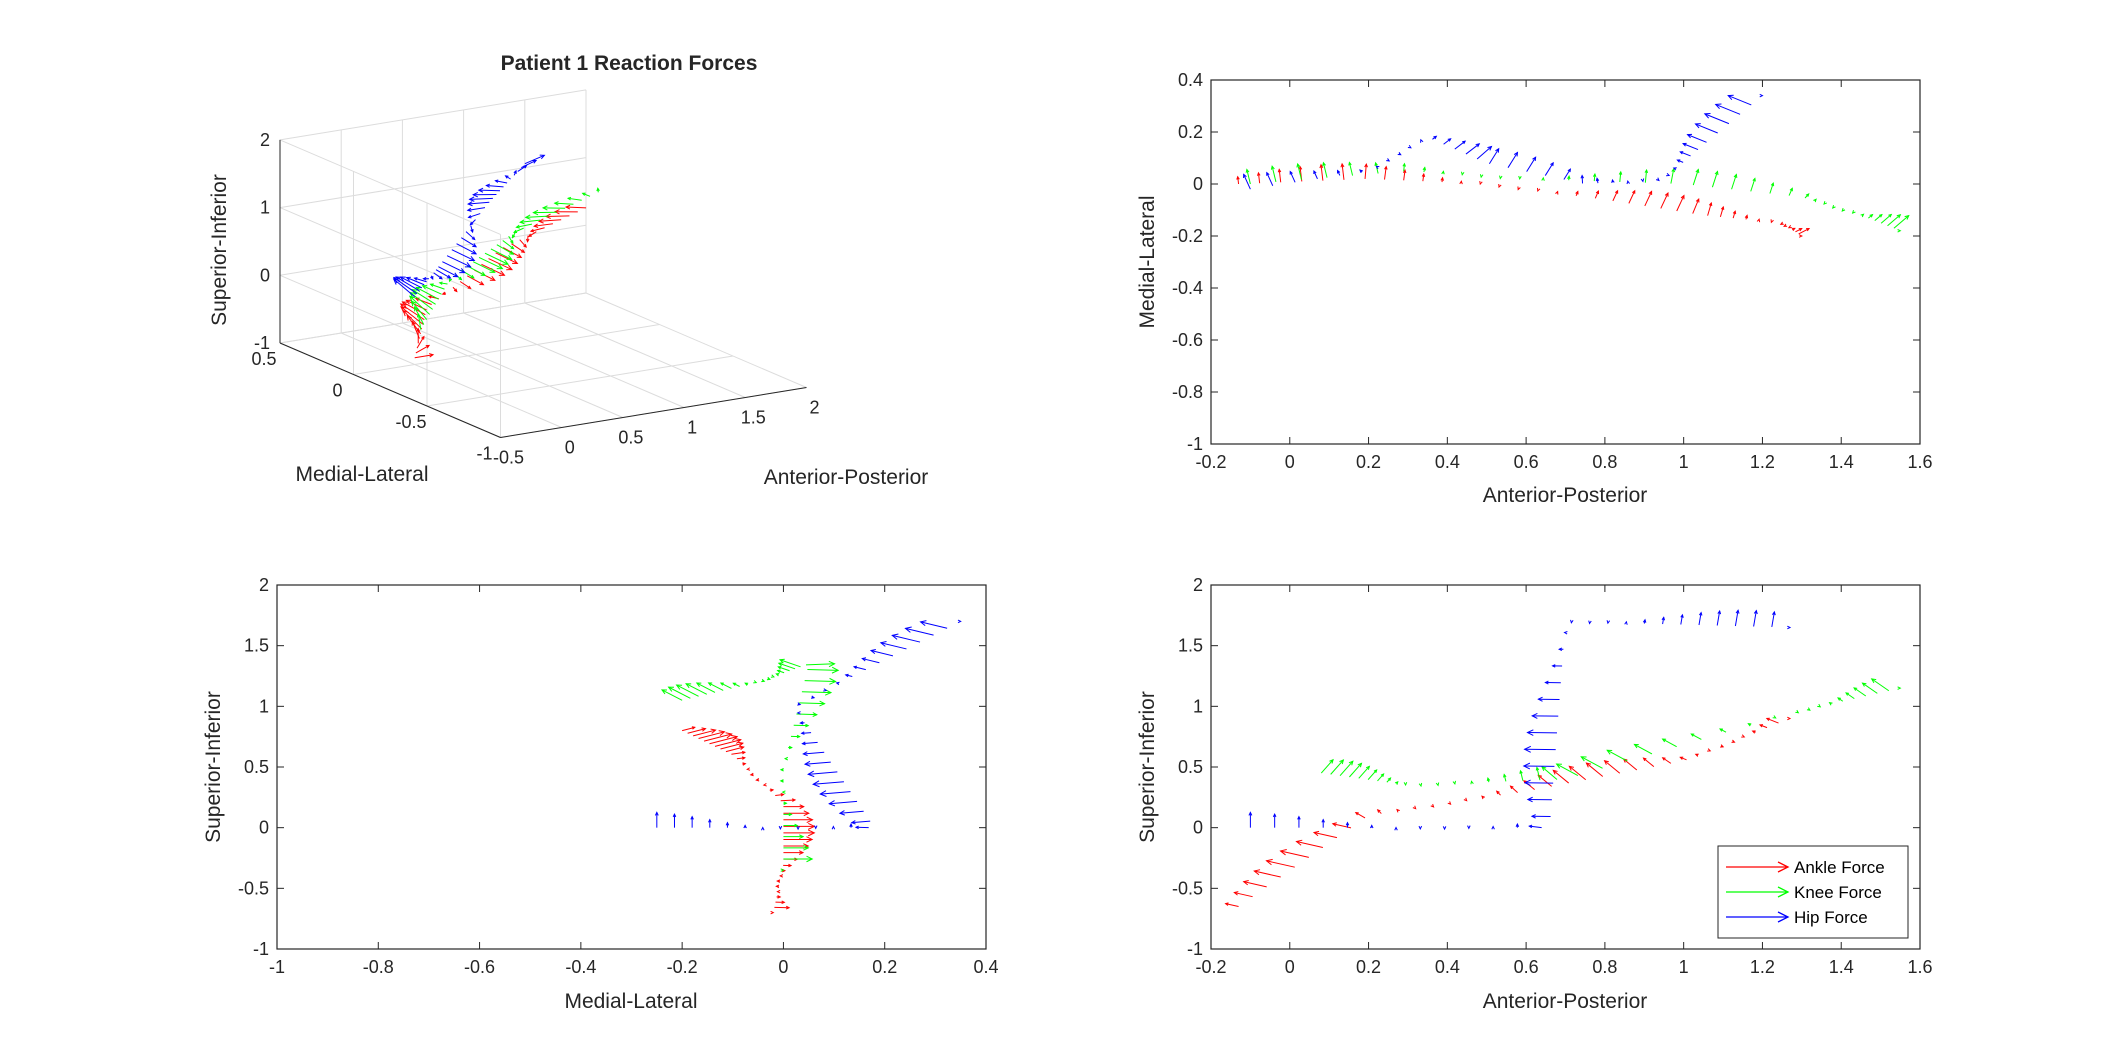 The width and height of the screenshot is (2113, 1056). What do you see at coordinates (1368, 967) in the screenshot?
I see `x-tick-label: 0.2` at bounding box center [1368, 967].